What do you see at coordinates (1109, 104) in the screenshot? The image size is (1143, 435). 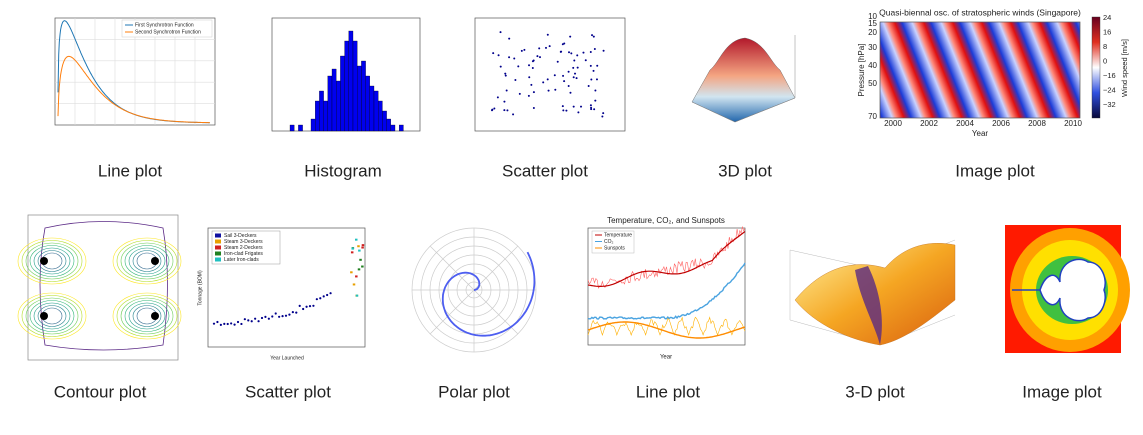 I see `label: −32` at bounding box center [1109, 104].